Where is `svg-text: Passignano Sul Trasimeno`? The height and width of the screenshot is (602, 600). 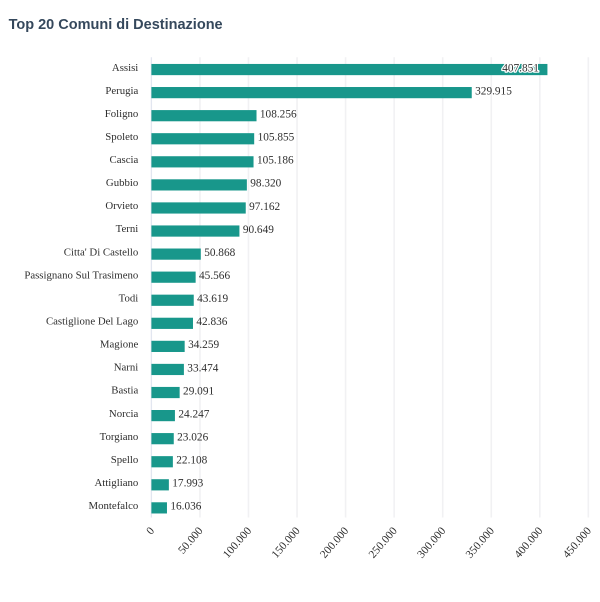 svg-text: Passignano Sul Trasimeno is located at coordinates (81, 275).